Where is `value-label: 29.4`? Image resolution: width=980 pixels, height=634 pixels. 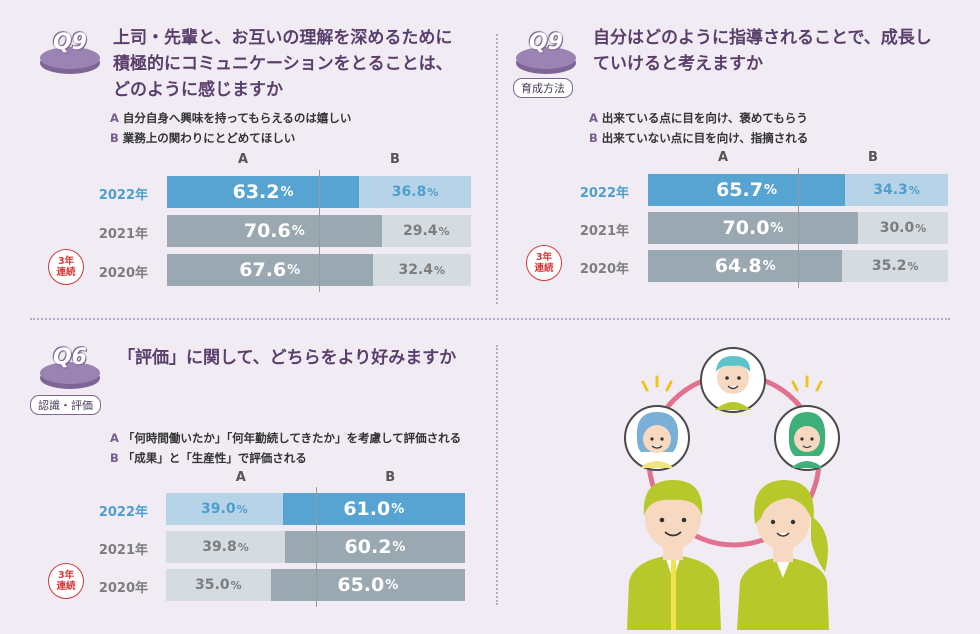 value-label: 29.4 is located at coordinates (420, 231).